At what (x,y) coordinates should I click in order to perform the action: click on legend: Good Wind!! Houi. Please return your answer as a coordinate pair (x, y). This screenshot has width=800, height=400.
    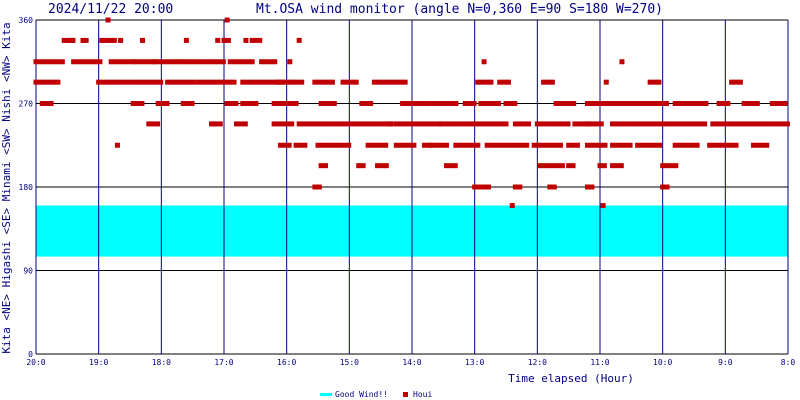
    Looking at the image, I should click on (376, 394).